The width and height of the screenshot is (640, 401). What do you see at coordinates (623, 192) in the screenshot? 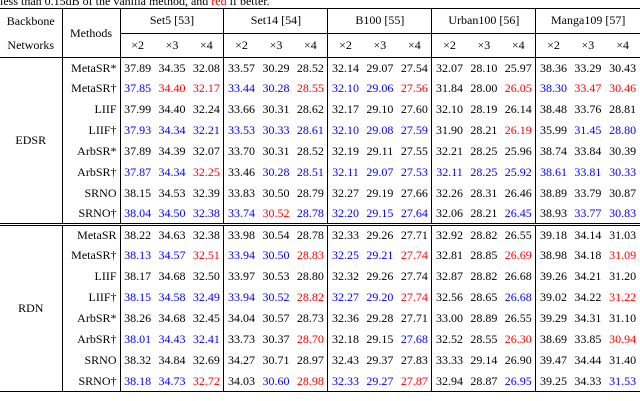
I see `value-cell: 30.87` at bounding box center [623, 192].